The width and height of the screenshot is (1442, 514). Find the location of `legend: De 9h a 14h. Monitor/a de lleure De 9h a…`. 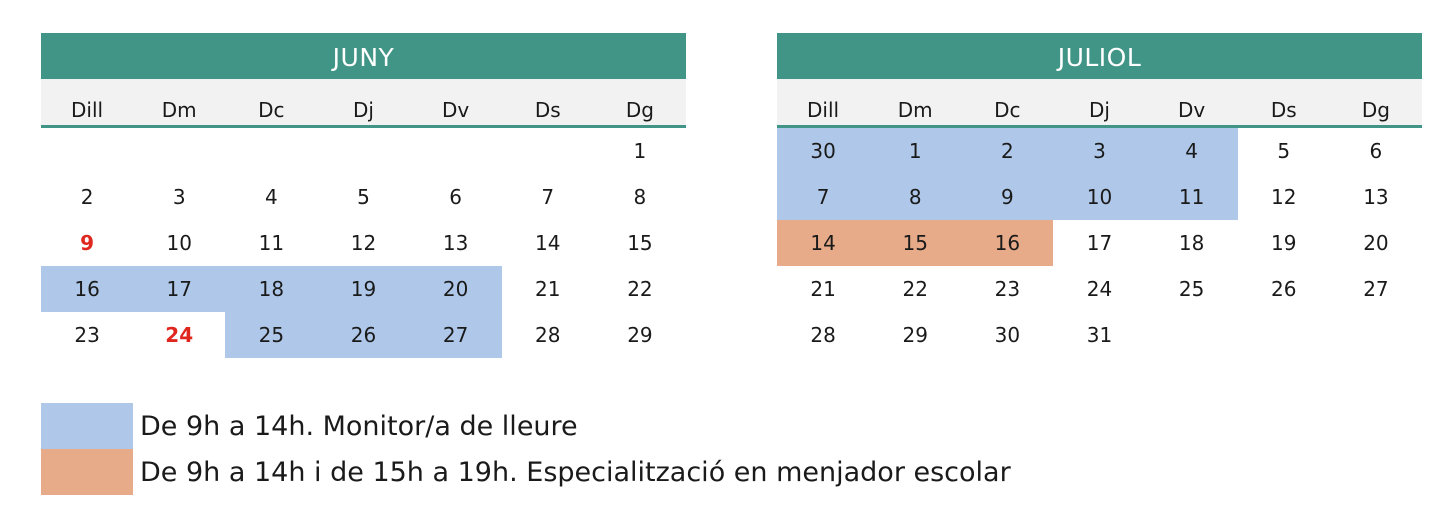

legend: De 9h a 14h. Monitor/a de lleure De 9h a… is located at coordinates (526, 449).